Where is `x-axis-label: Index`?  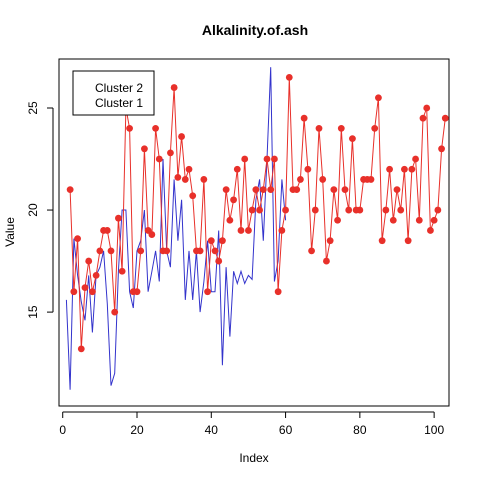 x-axis-label: Index is located at coordinates (253, 458).